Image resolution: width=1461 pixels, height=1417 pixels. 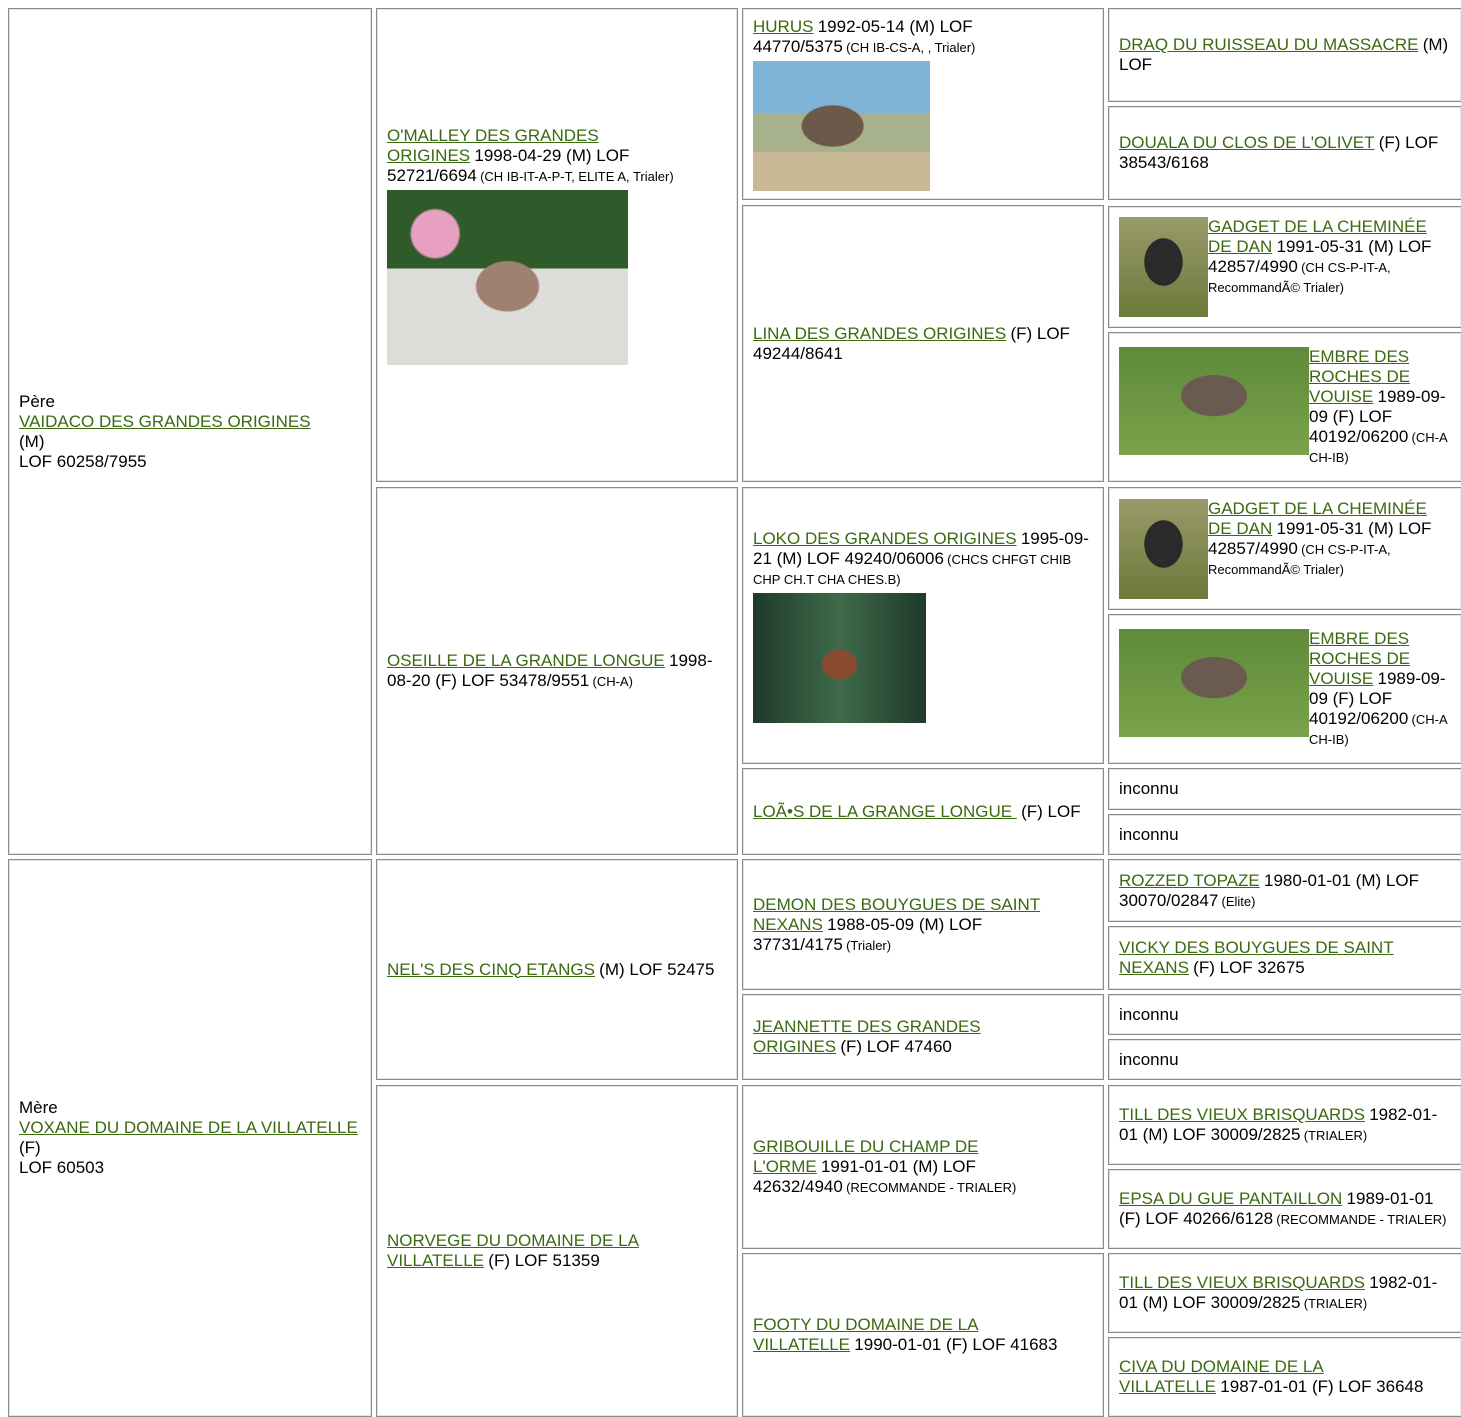 I want to click on dog-details: 1982-01-01 (M) LOF 30009/2825, so click(x=1278, y=1292).